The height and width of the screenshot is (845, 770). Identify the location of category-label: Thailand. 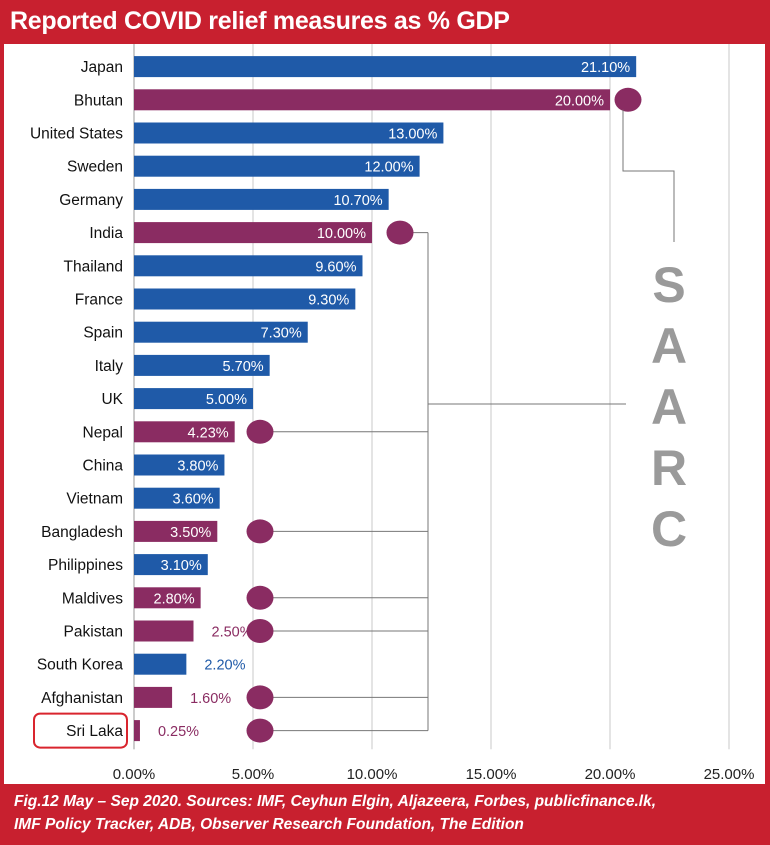
(93, 266).